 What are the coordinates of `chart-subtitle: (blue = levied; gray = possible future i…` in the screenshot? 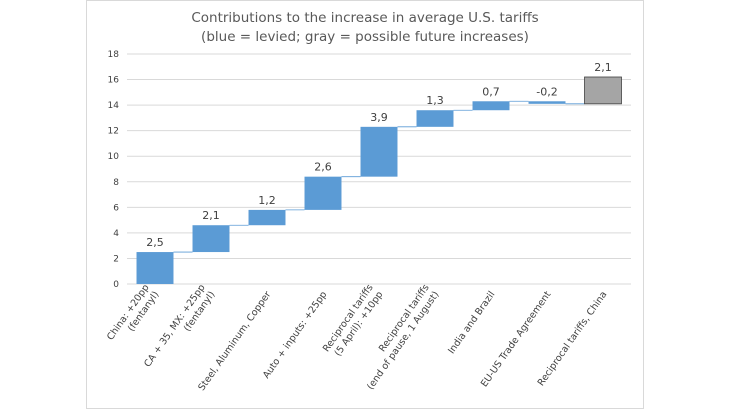 It's located at (365, 37).